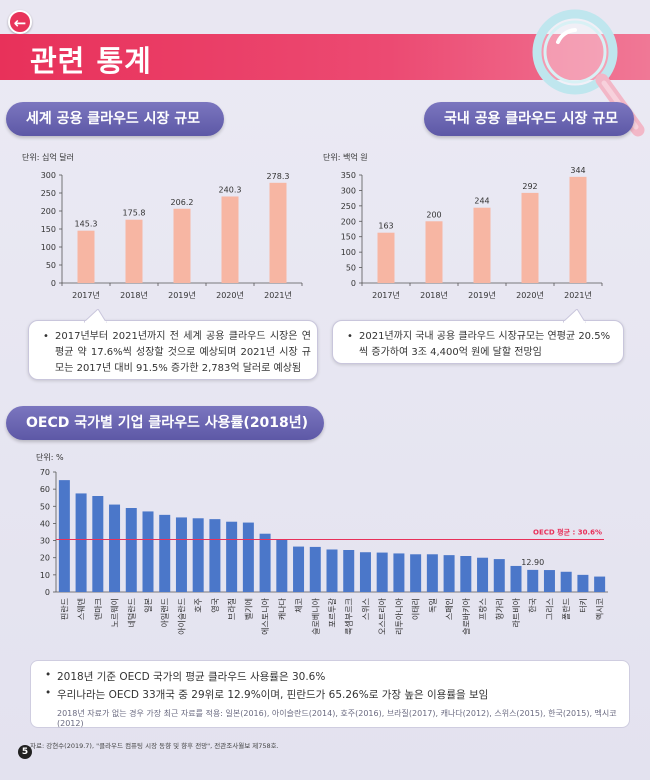 This screenshot has width=650, height=780. I want to click on x-tick-label: 스위스, so click(365, 609).